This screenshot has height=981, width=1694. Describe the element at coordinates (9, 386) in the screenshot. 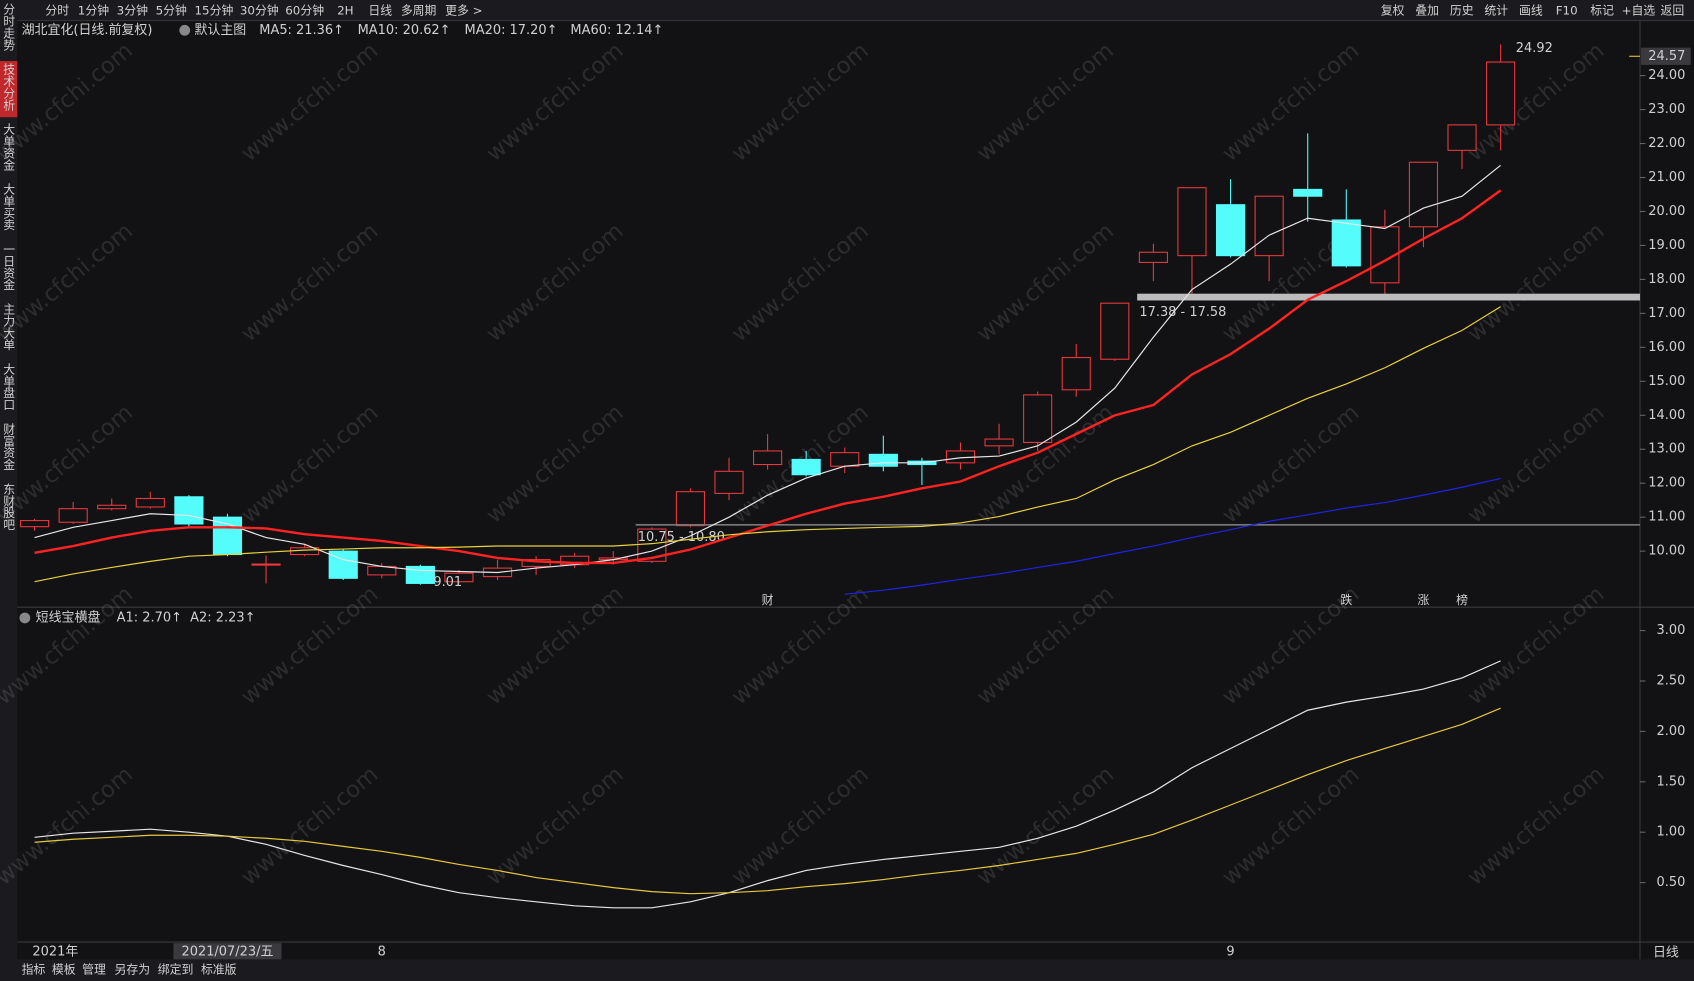

I see `sidebar-tab: 大单盘口` at that location.